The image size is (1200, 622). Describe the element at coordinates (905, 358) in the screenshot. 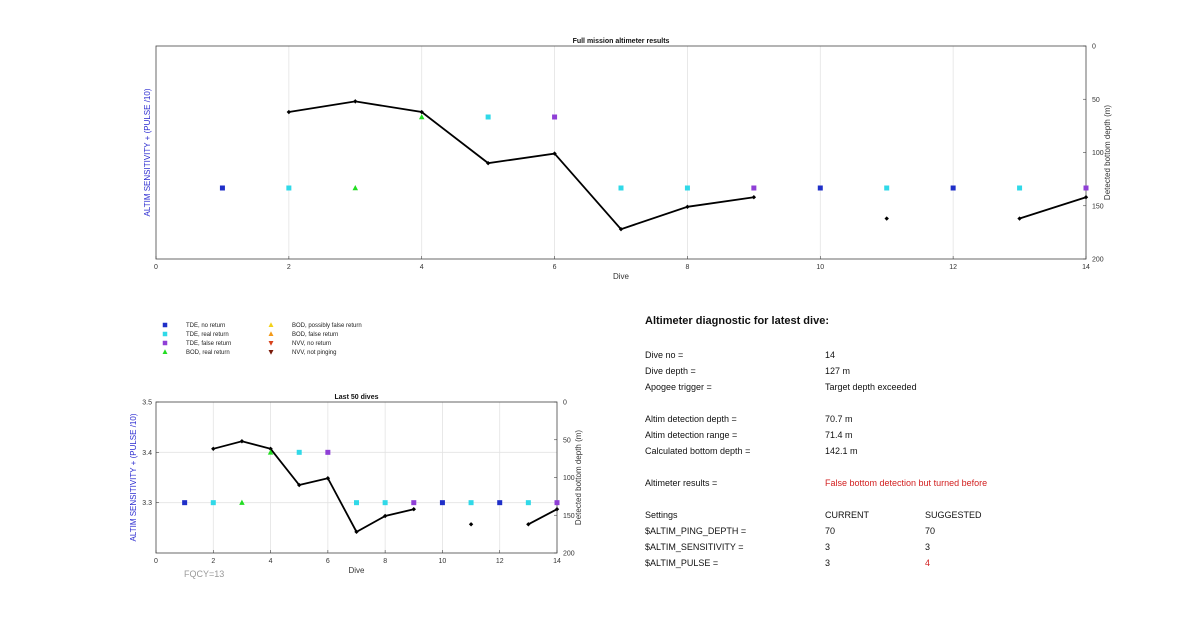

I see `dive-no-row: Dive no = 14` at that location.